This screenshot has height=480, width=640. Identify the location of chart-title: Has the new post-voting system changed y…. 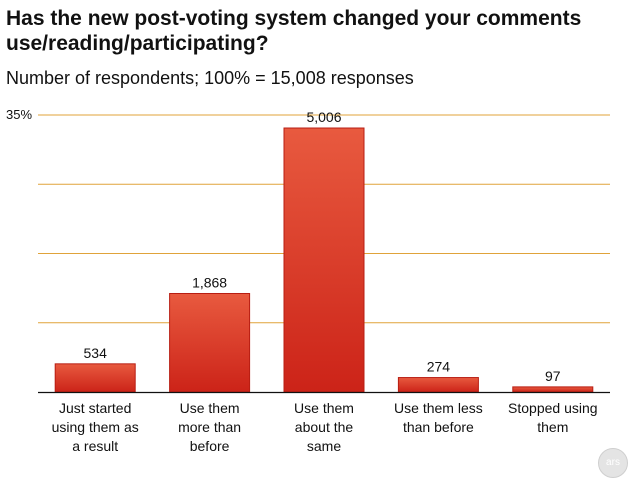
(294, 31).